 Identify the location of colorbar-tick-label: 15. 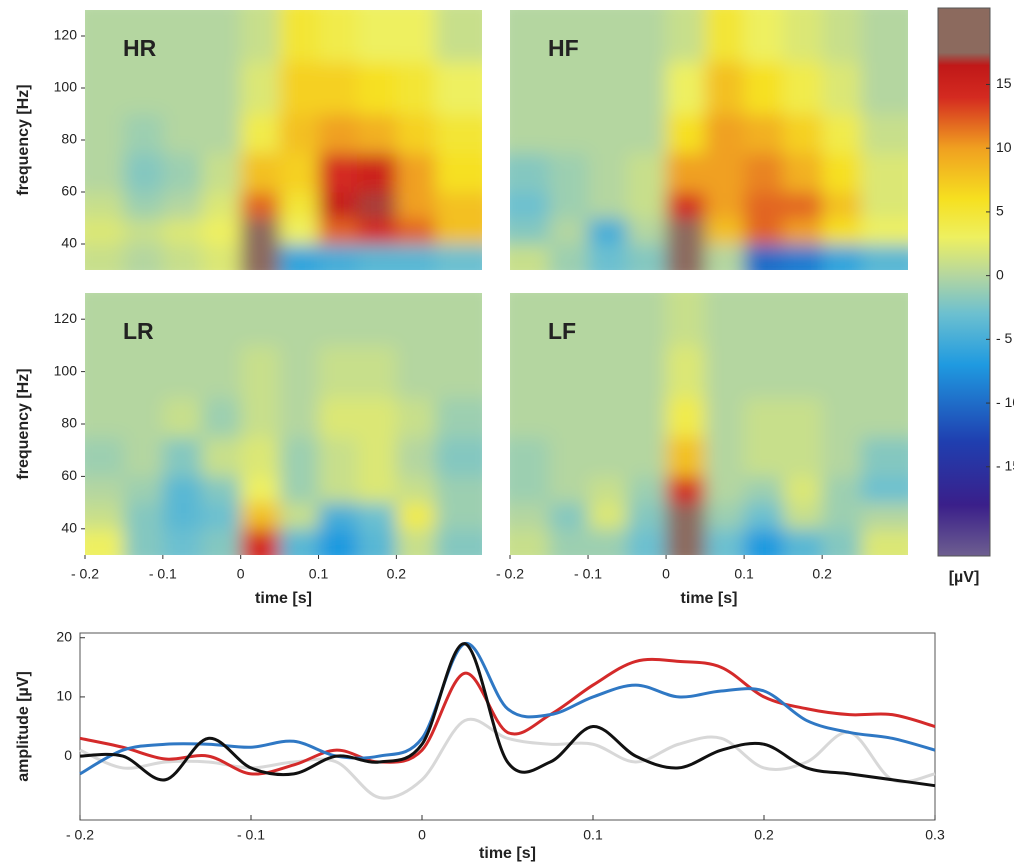
(1004, 83).